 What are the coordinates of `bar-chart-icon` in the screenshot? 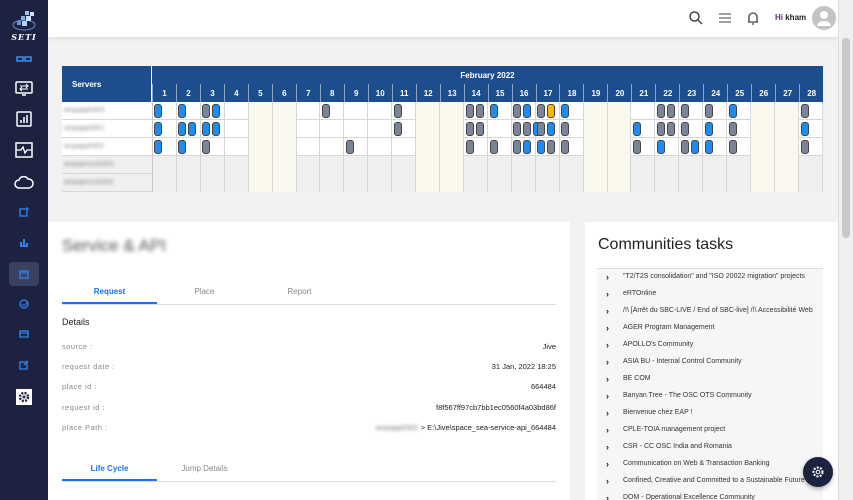 It's located at (24, 242).